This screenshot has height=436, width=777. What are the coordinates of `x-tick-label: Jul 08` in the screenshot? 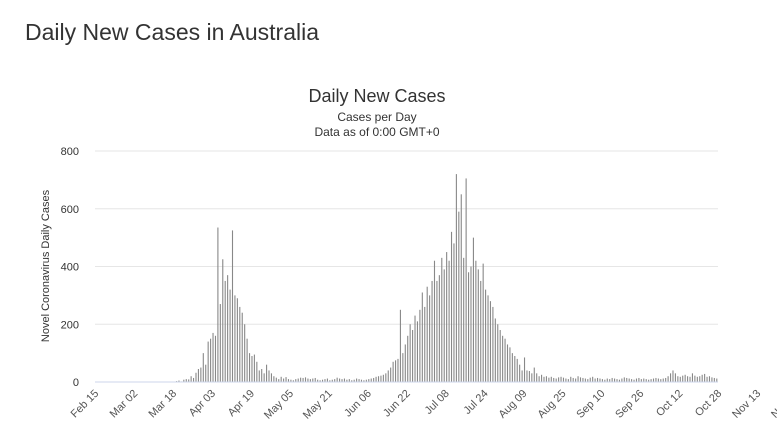 It's located at (437, 402).